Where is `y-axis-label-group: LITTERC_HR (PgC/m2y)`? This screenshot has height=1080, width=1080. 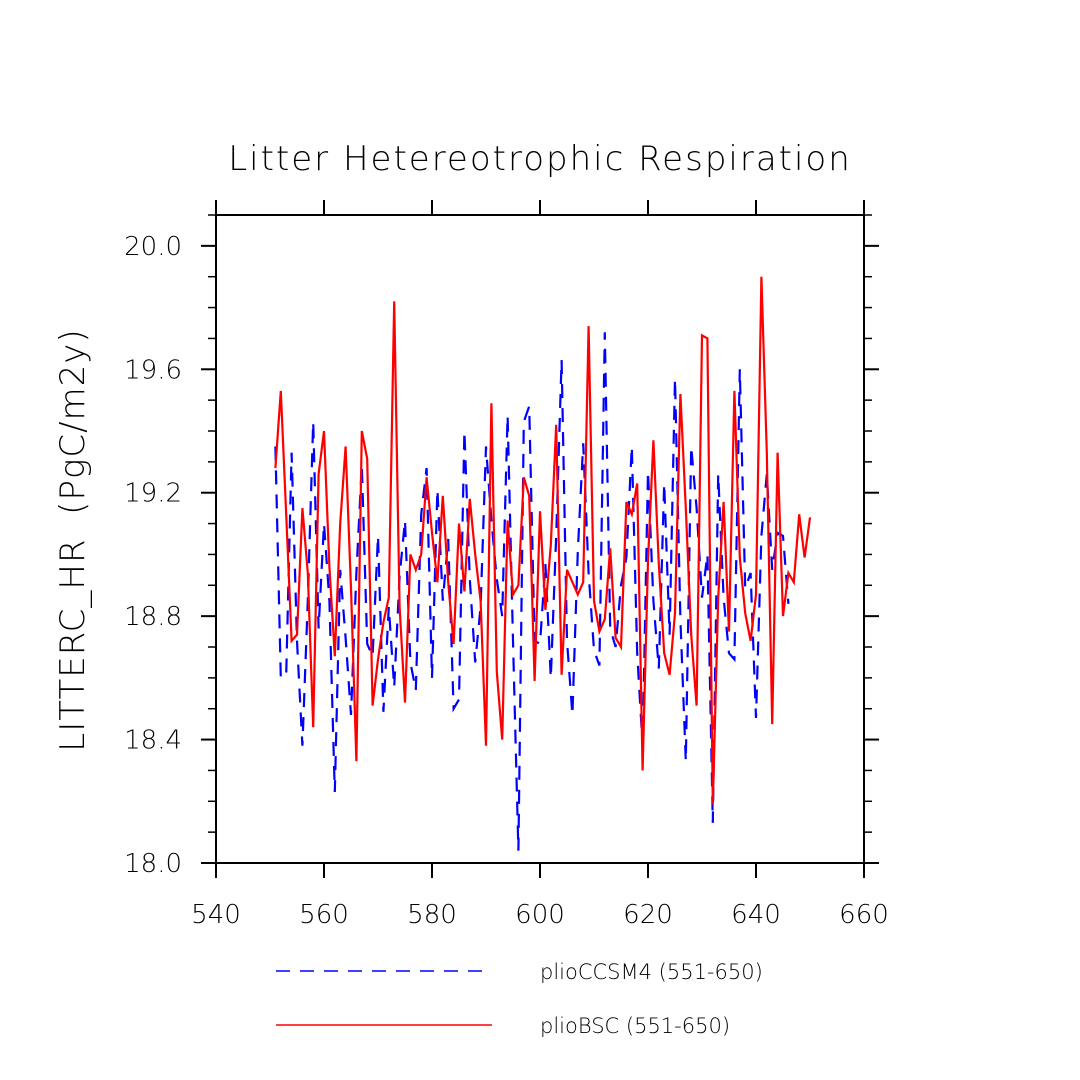 y-axis-label-group: LITTERC_HR (PgC/m2y) is located at coordinates (73, 539).